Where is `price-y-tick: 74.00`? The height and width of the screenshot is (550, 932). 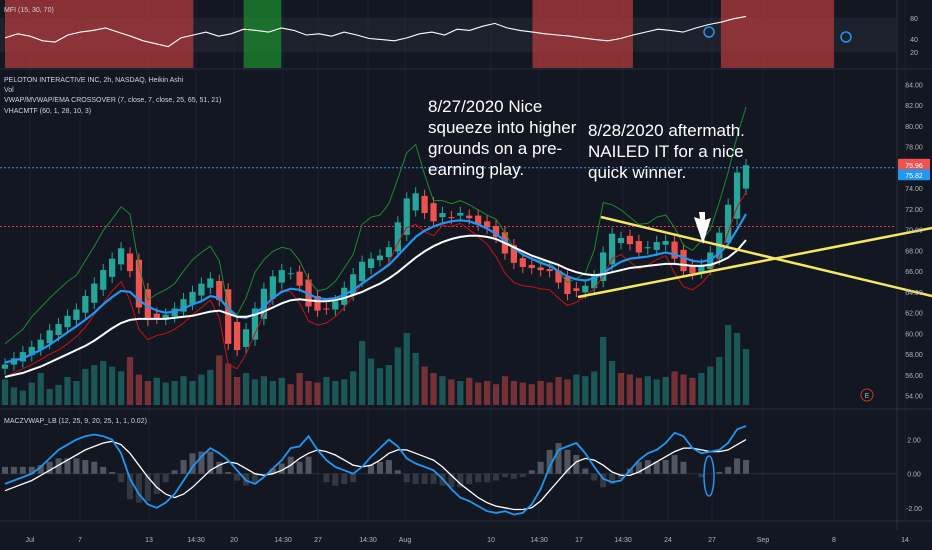
price-y-tick: 74.00 is located at coordinates (914, 189).